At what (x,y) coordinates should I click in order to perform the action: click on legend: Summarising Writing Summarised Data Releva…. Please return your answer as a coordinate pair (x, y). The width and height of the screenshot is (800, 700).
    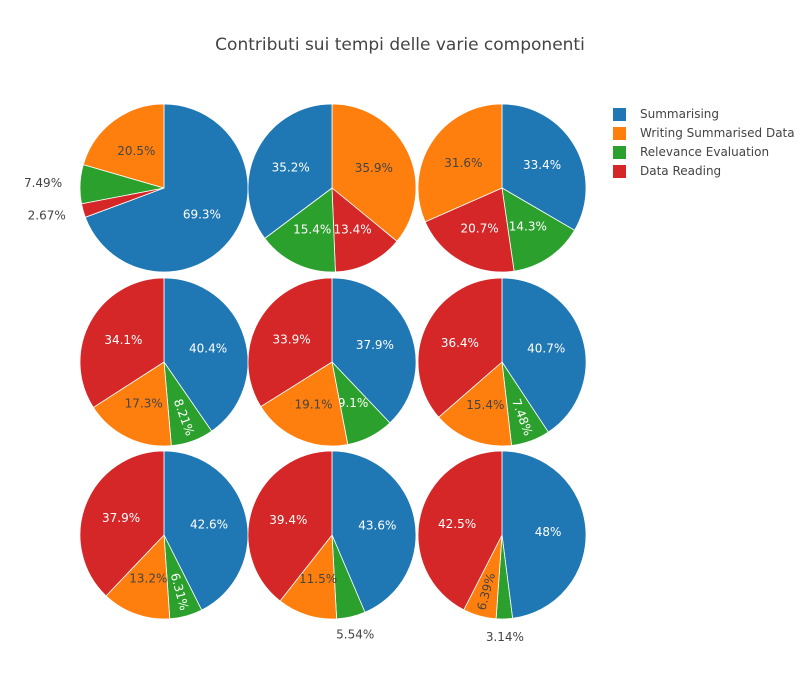
    Looking at the image, I should click on (704, 142).